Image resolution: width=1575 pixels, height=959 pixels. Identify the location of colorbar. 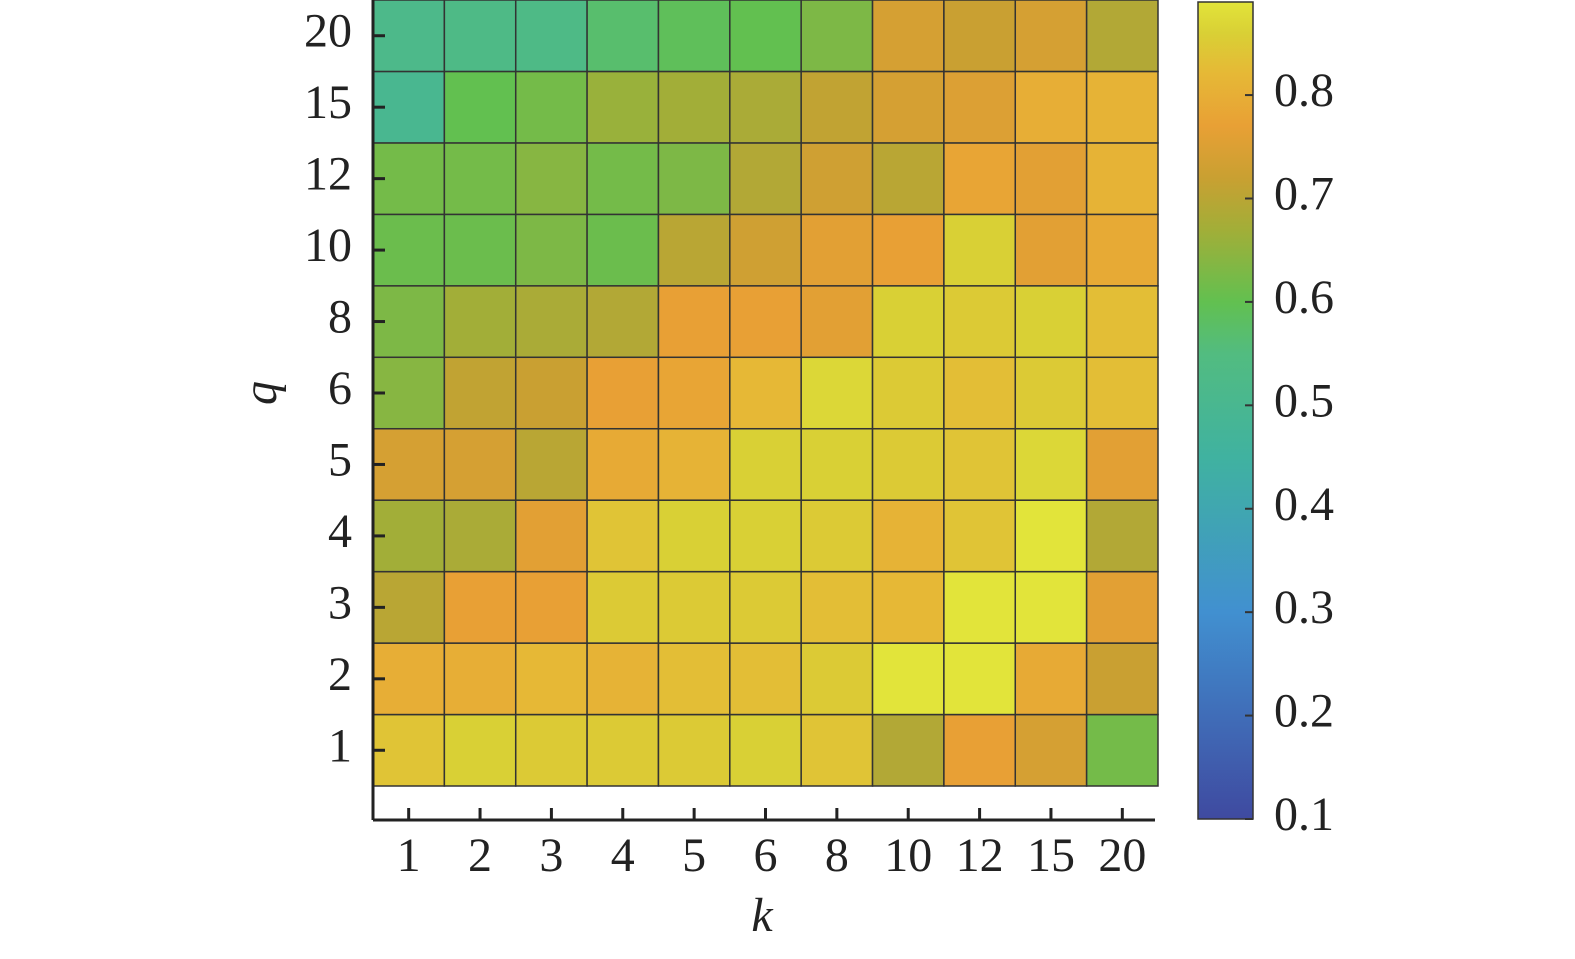
(1225, 410).